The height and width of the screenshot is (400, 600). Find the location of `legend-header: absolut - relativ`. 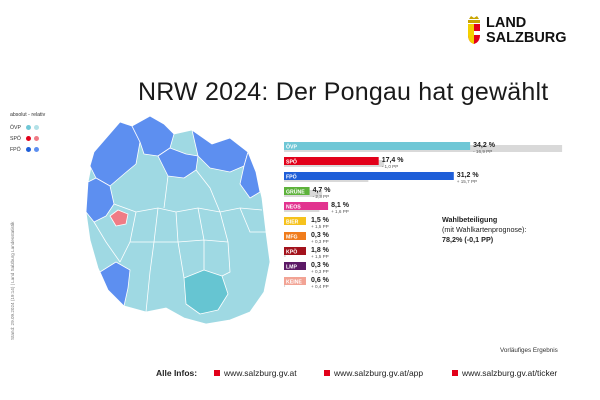

legend-header: absolut - relativ is located at coordinates (28, 115).